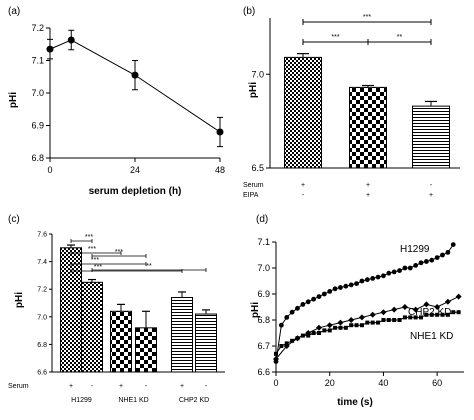  Describe the element at coordinates (263, 242) in the screenshot. I see `panel-d-y-tick-label: 7.1` at that location.